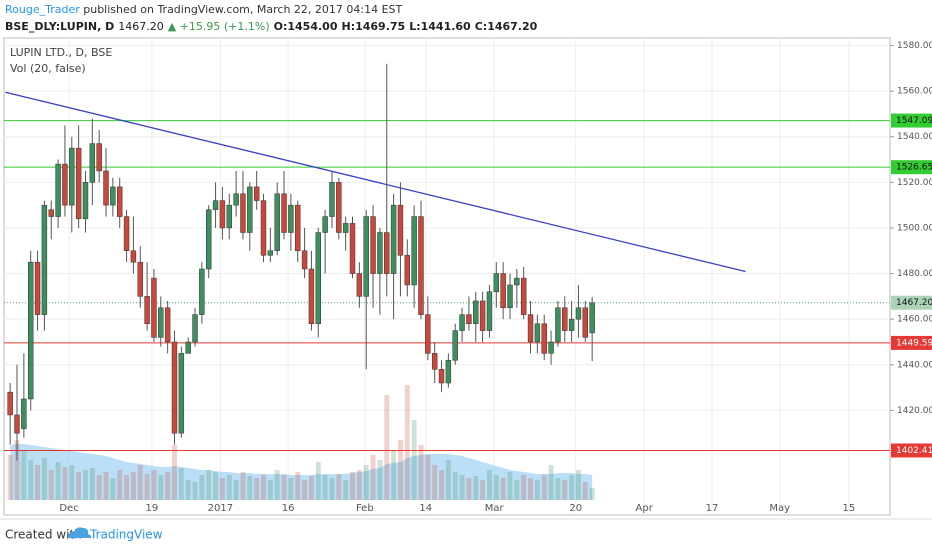  I want to click on y-tick-label: 1420.00, so click(914, 411).